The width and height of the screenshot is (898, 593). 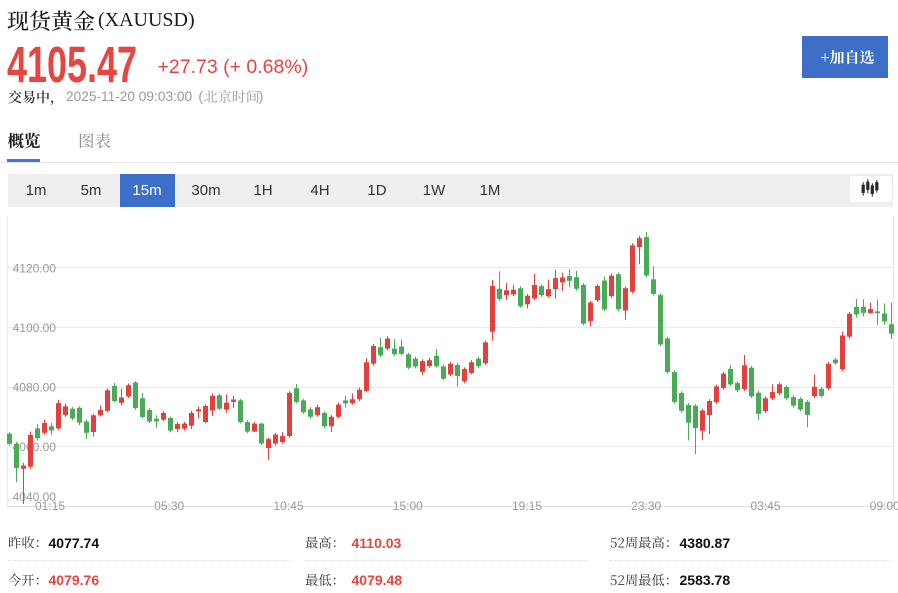 What do you see at coordinates (288, 506) in the screenshot?
I see `svg-text: 10:45` at bounding box center [288, 506].